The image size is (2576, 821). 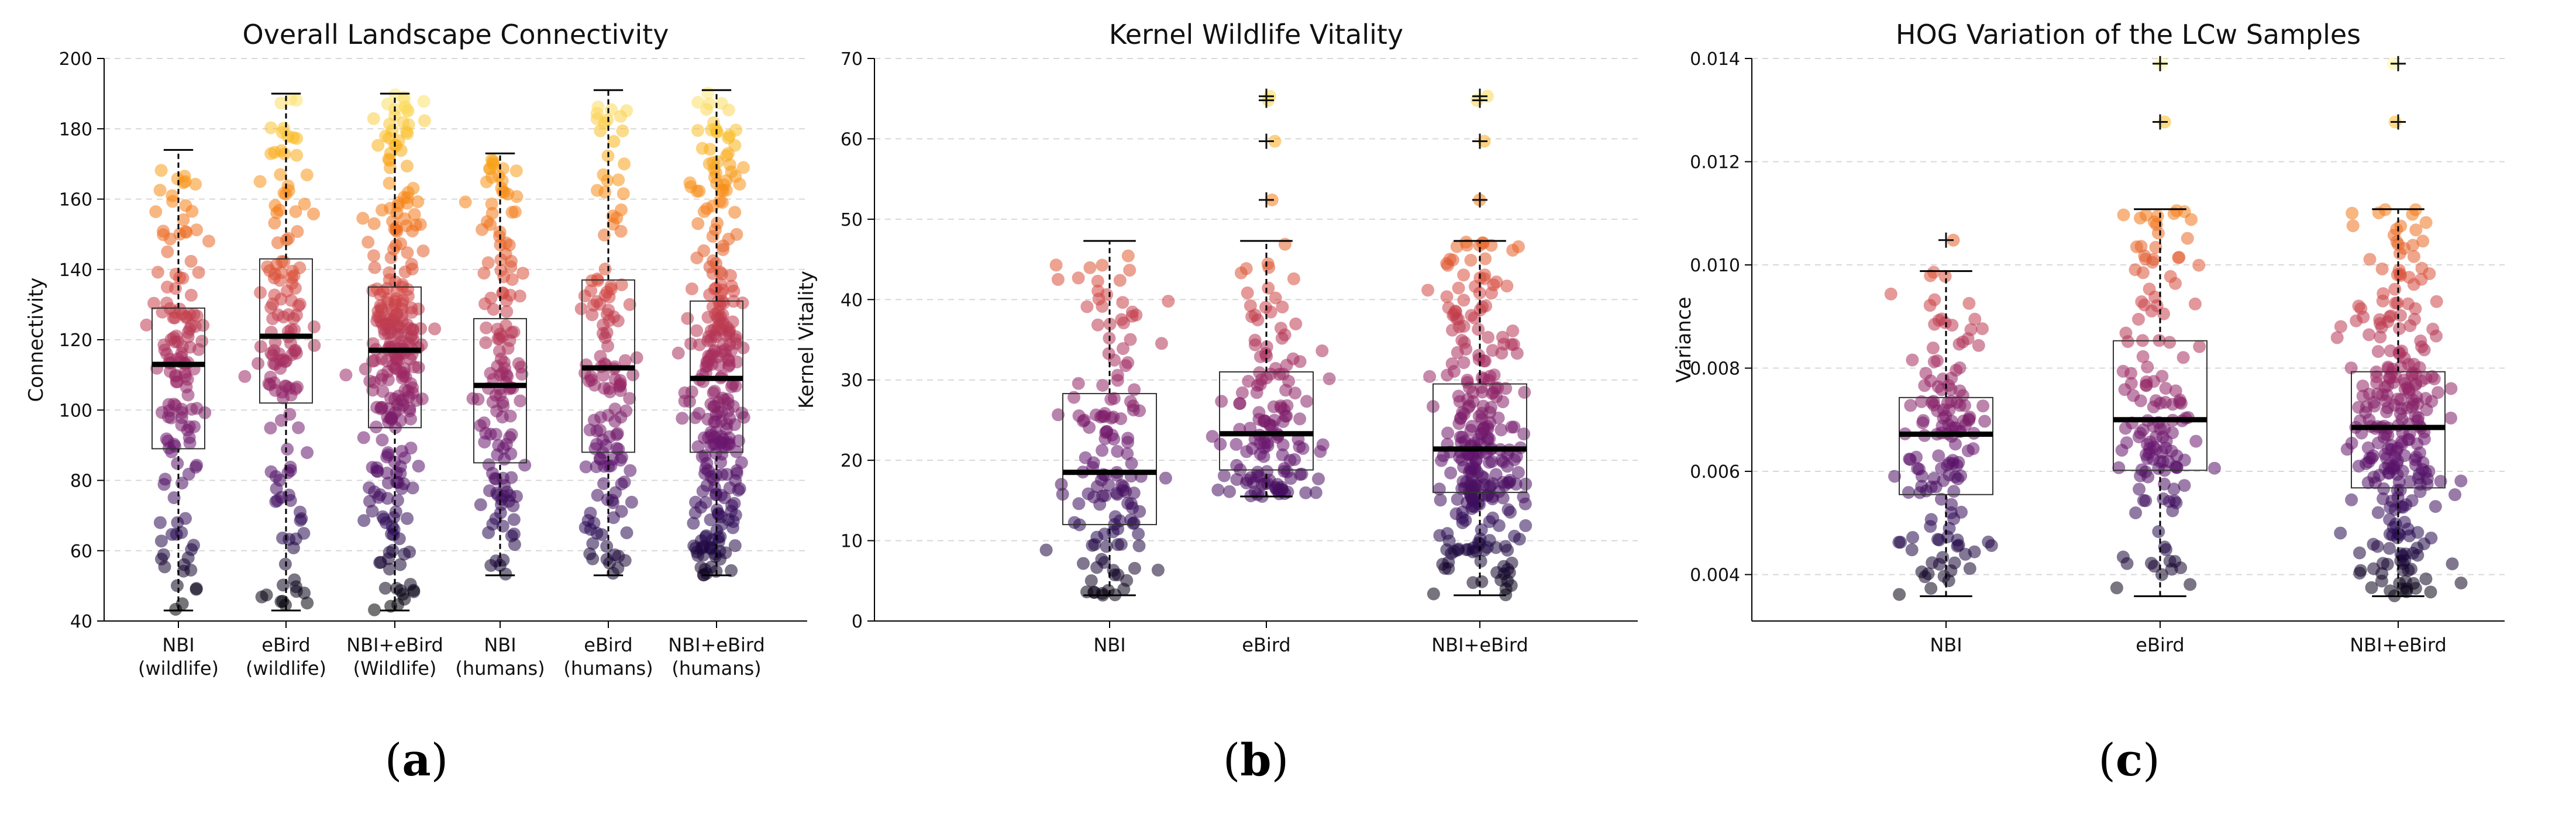 I want to click on y-tick-label: 0.014, so click(x=1715, y=59).